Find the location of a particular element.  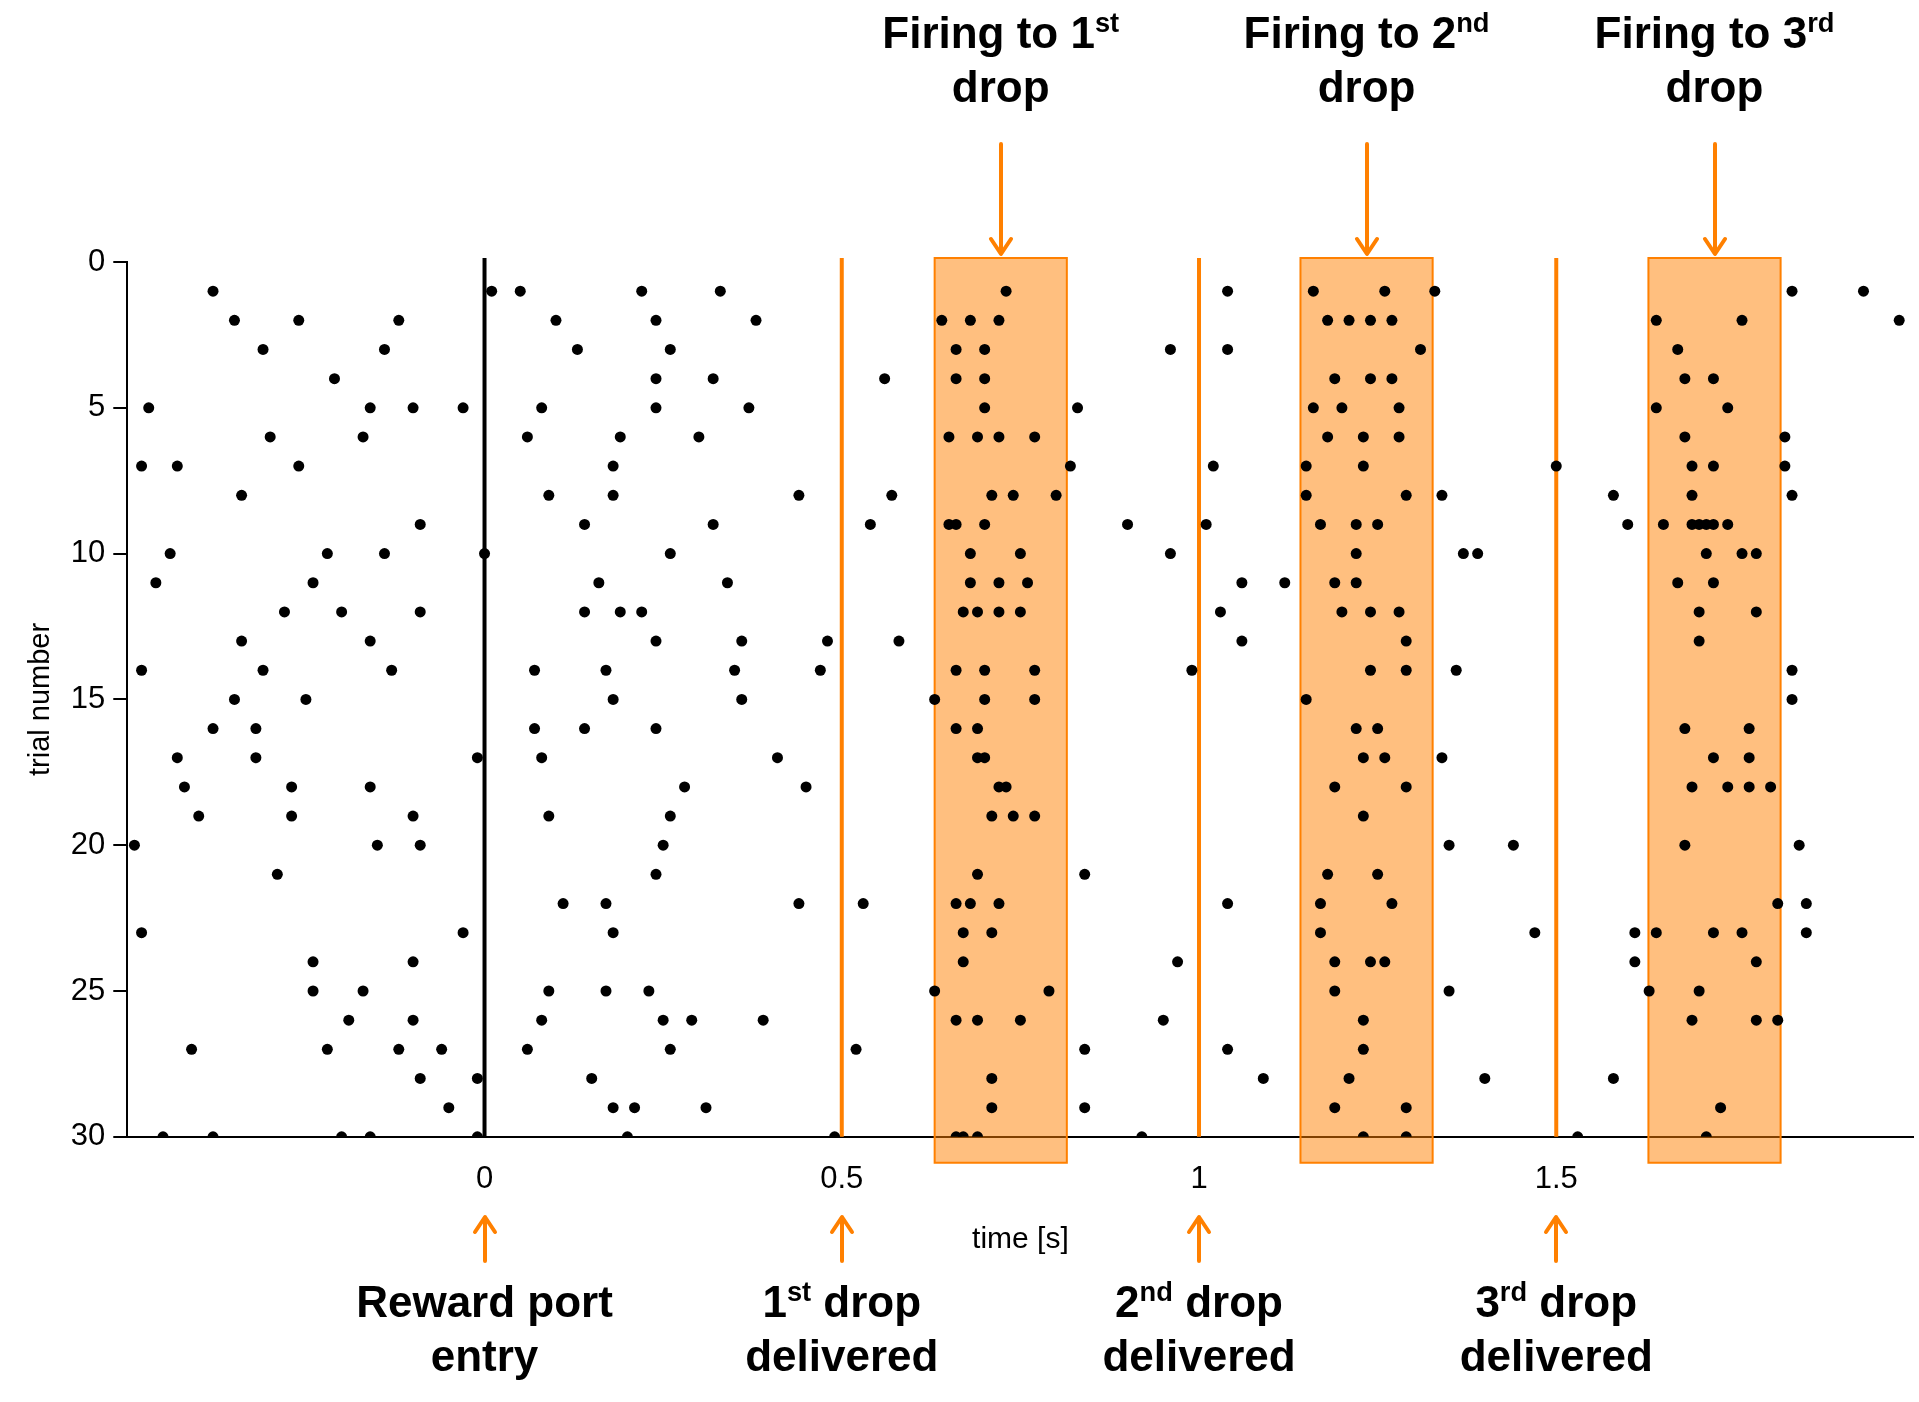

y-tick-label: 10 is located at coordinates (88, 552).